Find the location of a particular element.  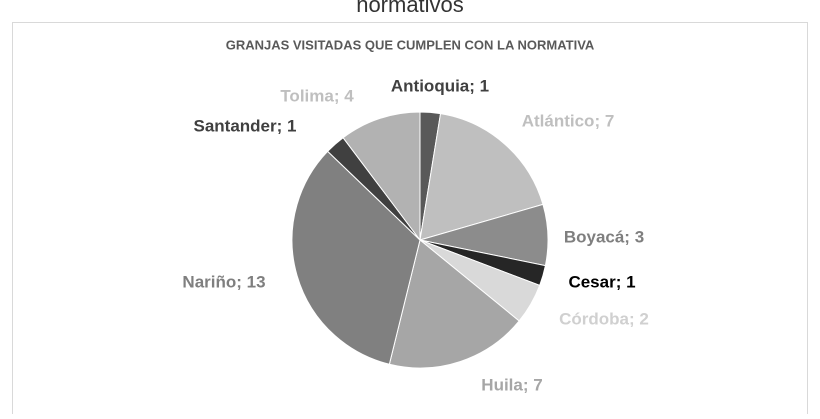

data-label: Córdoba; 2 is located at coordinates (604, 318).